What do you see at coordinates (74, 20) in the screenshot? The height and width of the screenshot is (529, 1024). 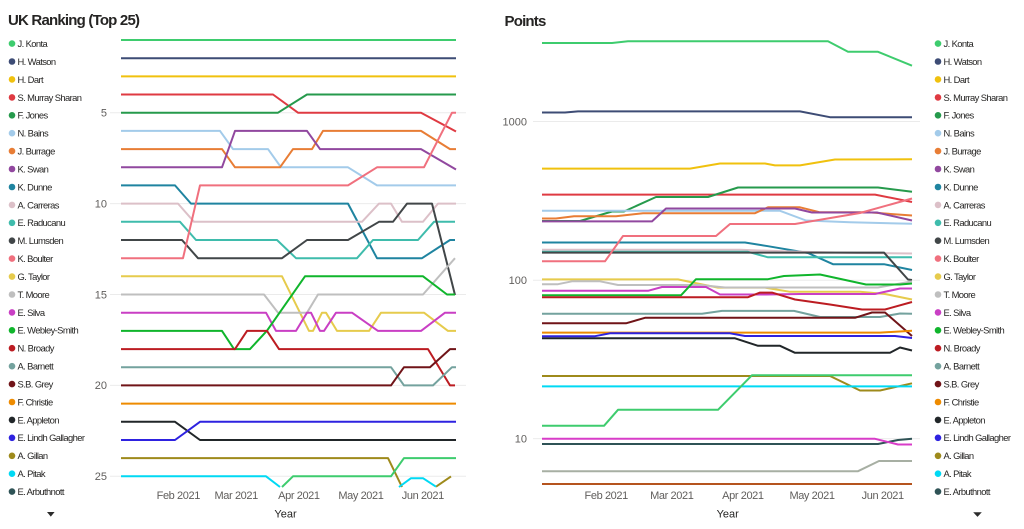 I see `svg-text: UK Ranking (Top 25)` at bounding box center [74, 20].